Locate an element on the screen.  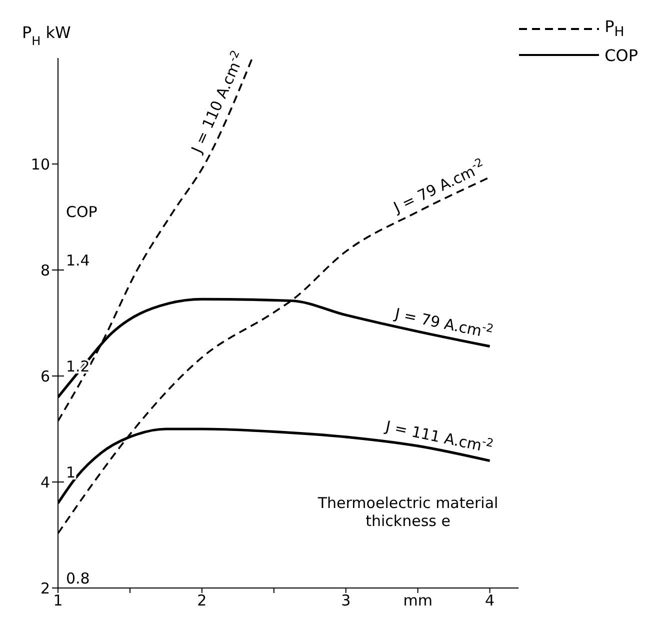
y2-tick-label: 0.8 is located at coordinates (78, 578).